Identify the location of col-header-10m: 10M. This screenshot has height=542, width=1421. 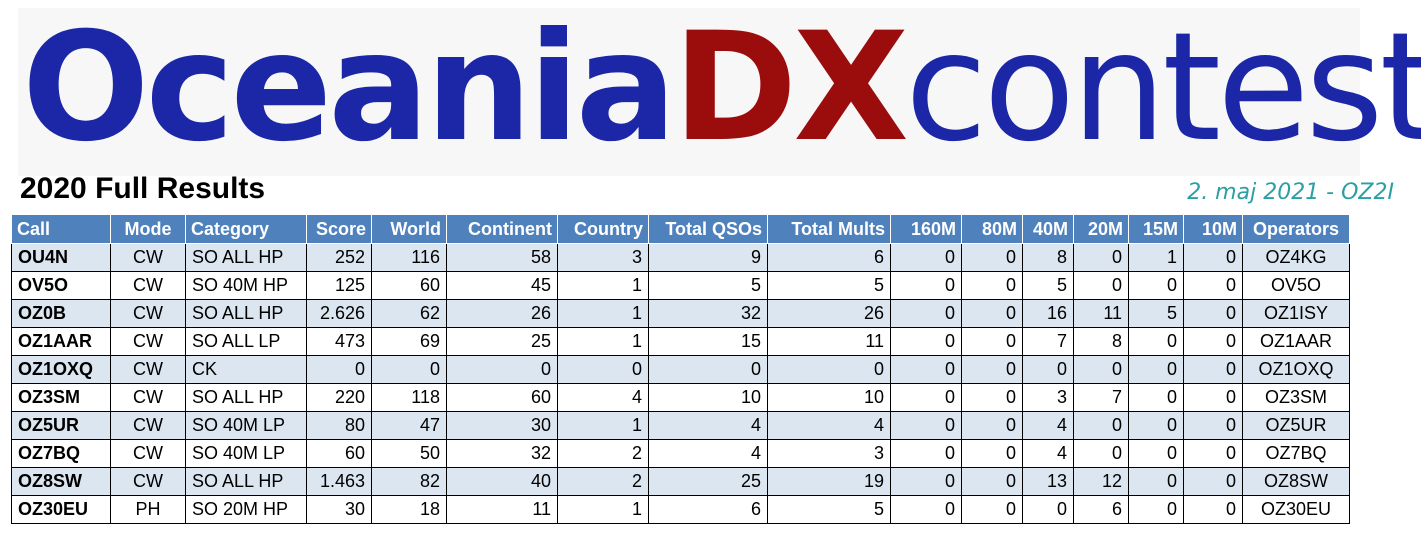
(1213, 229).